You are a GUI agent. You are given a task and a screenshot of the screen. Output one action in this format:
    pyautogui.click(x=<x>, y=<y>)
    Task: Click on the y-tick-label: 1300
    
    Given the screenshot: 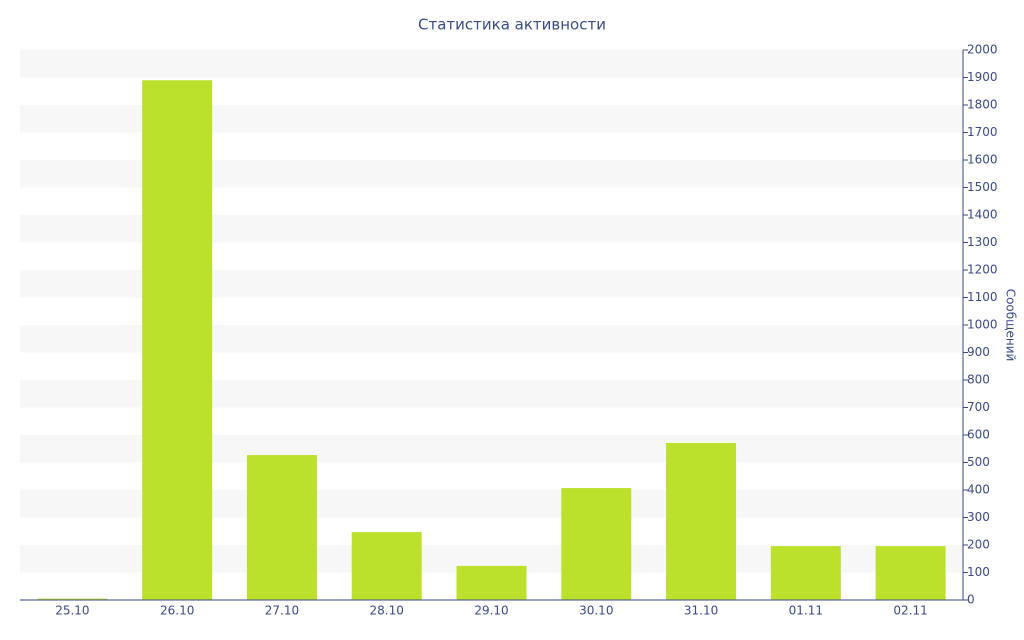 What is the action you would take?
    pyautogui.click(x=982, y=242)
    